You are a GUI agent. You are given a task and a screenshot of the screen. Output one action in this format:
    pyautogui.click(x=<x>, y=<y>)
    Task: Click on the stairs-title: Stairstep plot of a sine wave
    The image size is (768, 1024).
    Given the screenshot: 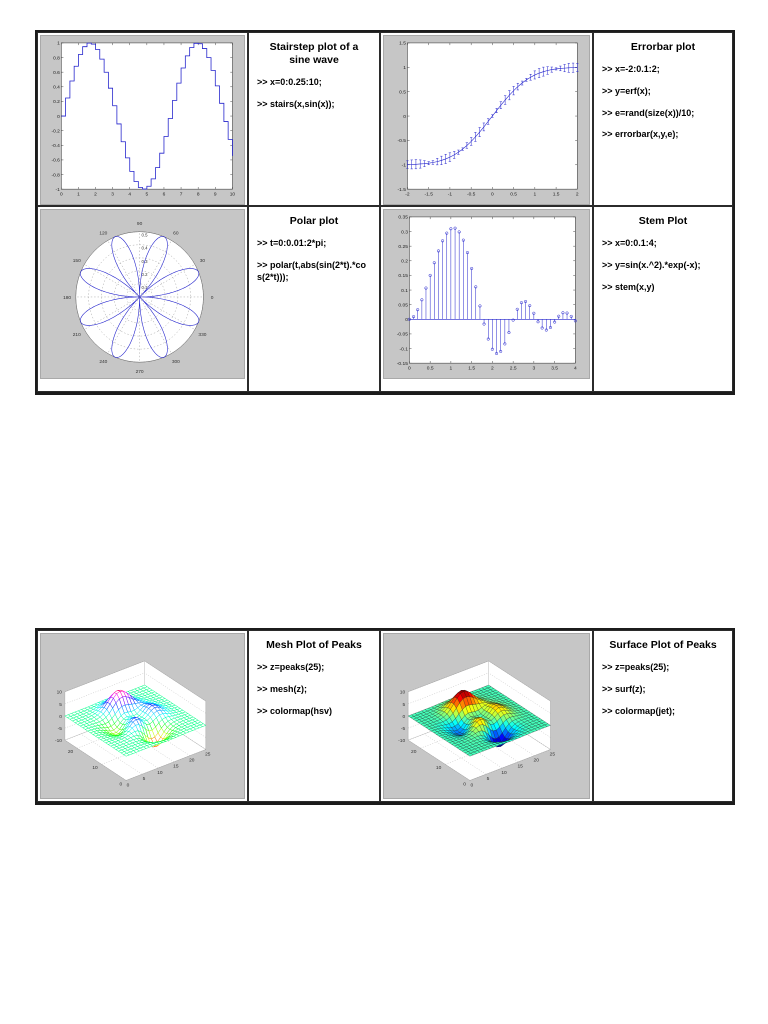 What is the action you would take?
    pyautogui.click(x=314, y=54)
    